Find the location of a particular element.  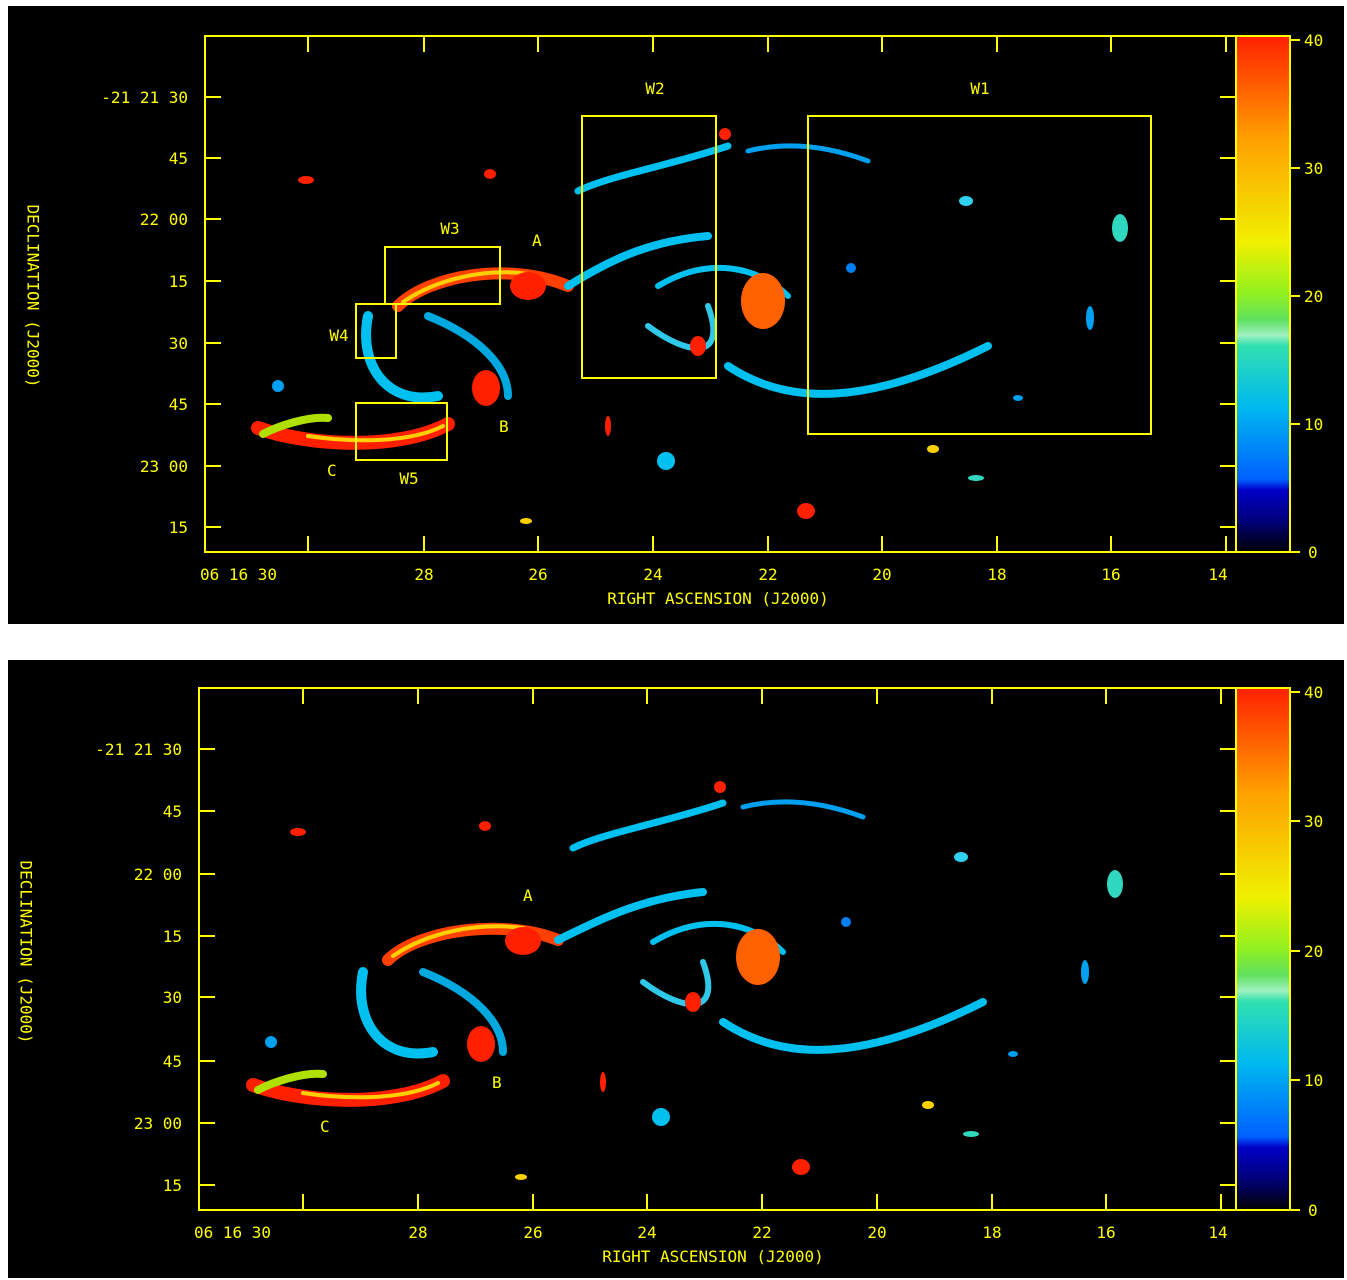

region-label-w3: W3 is located at coordinates (449, 228).